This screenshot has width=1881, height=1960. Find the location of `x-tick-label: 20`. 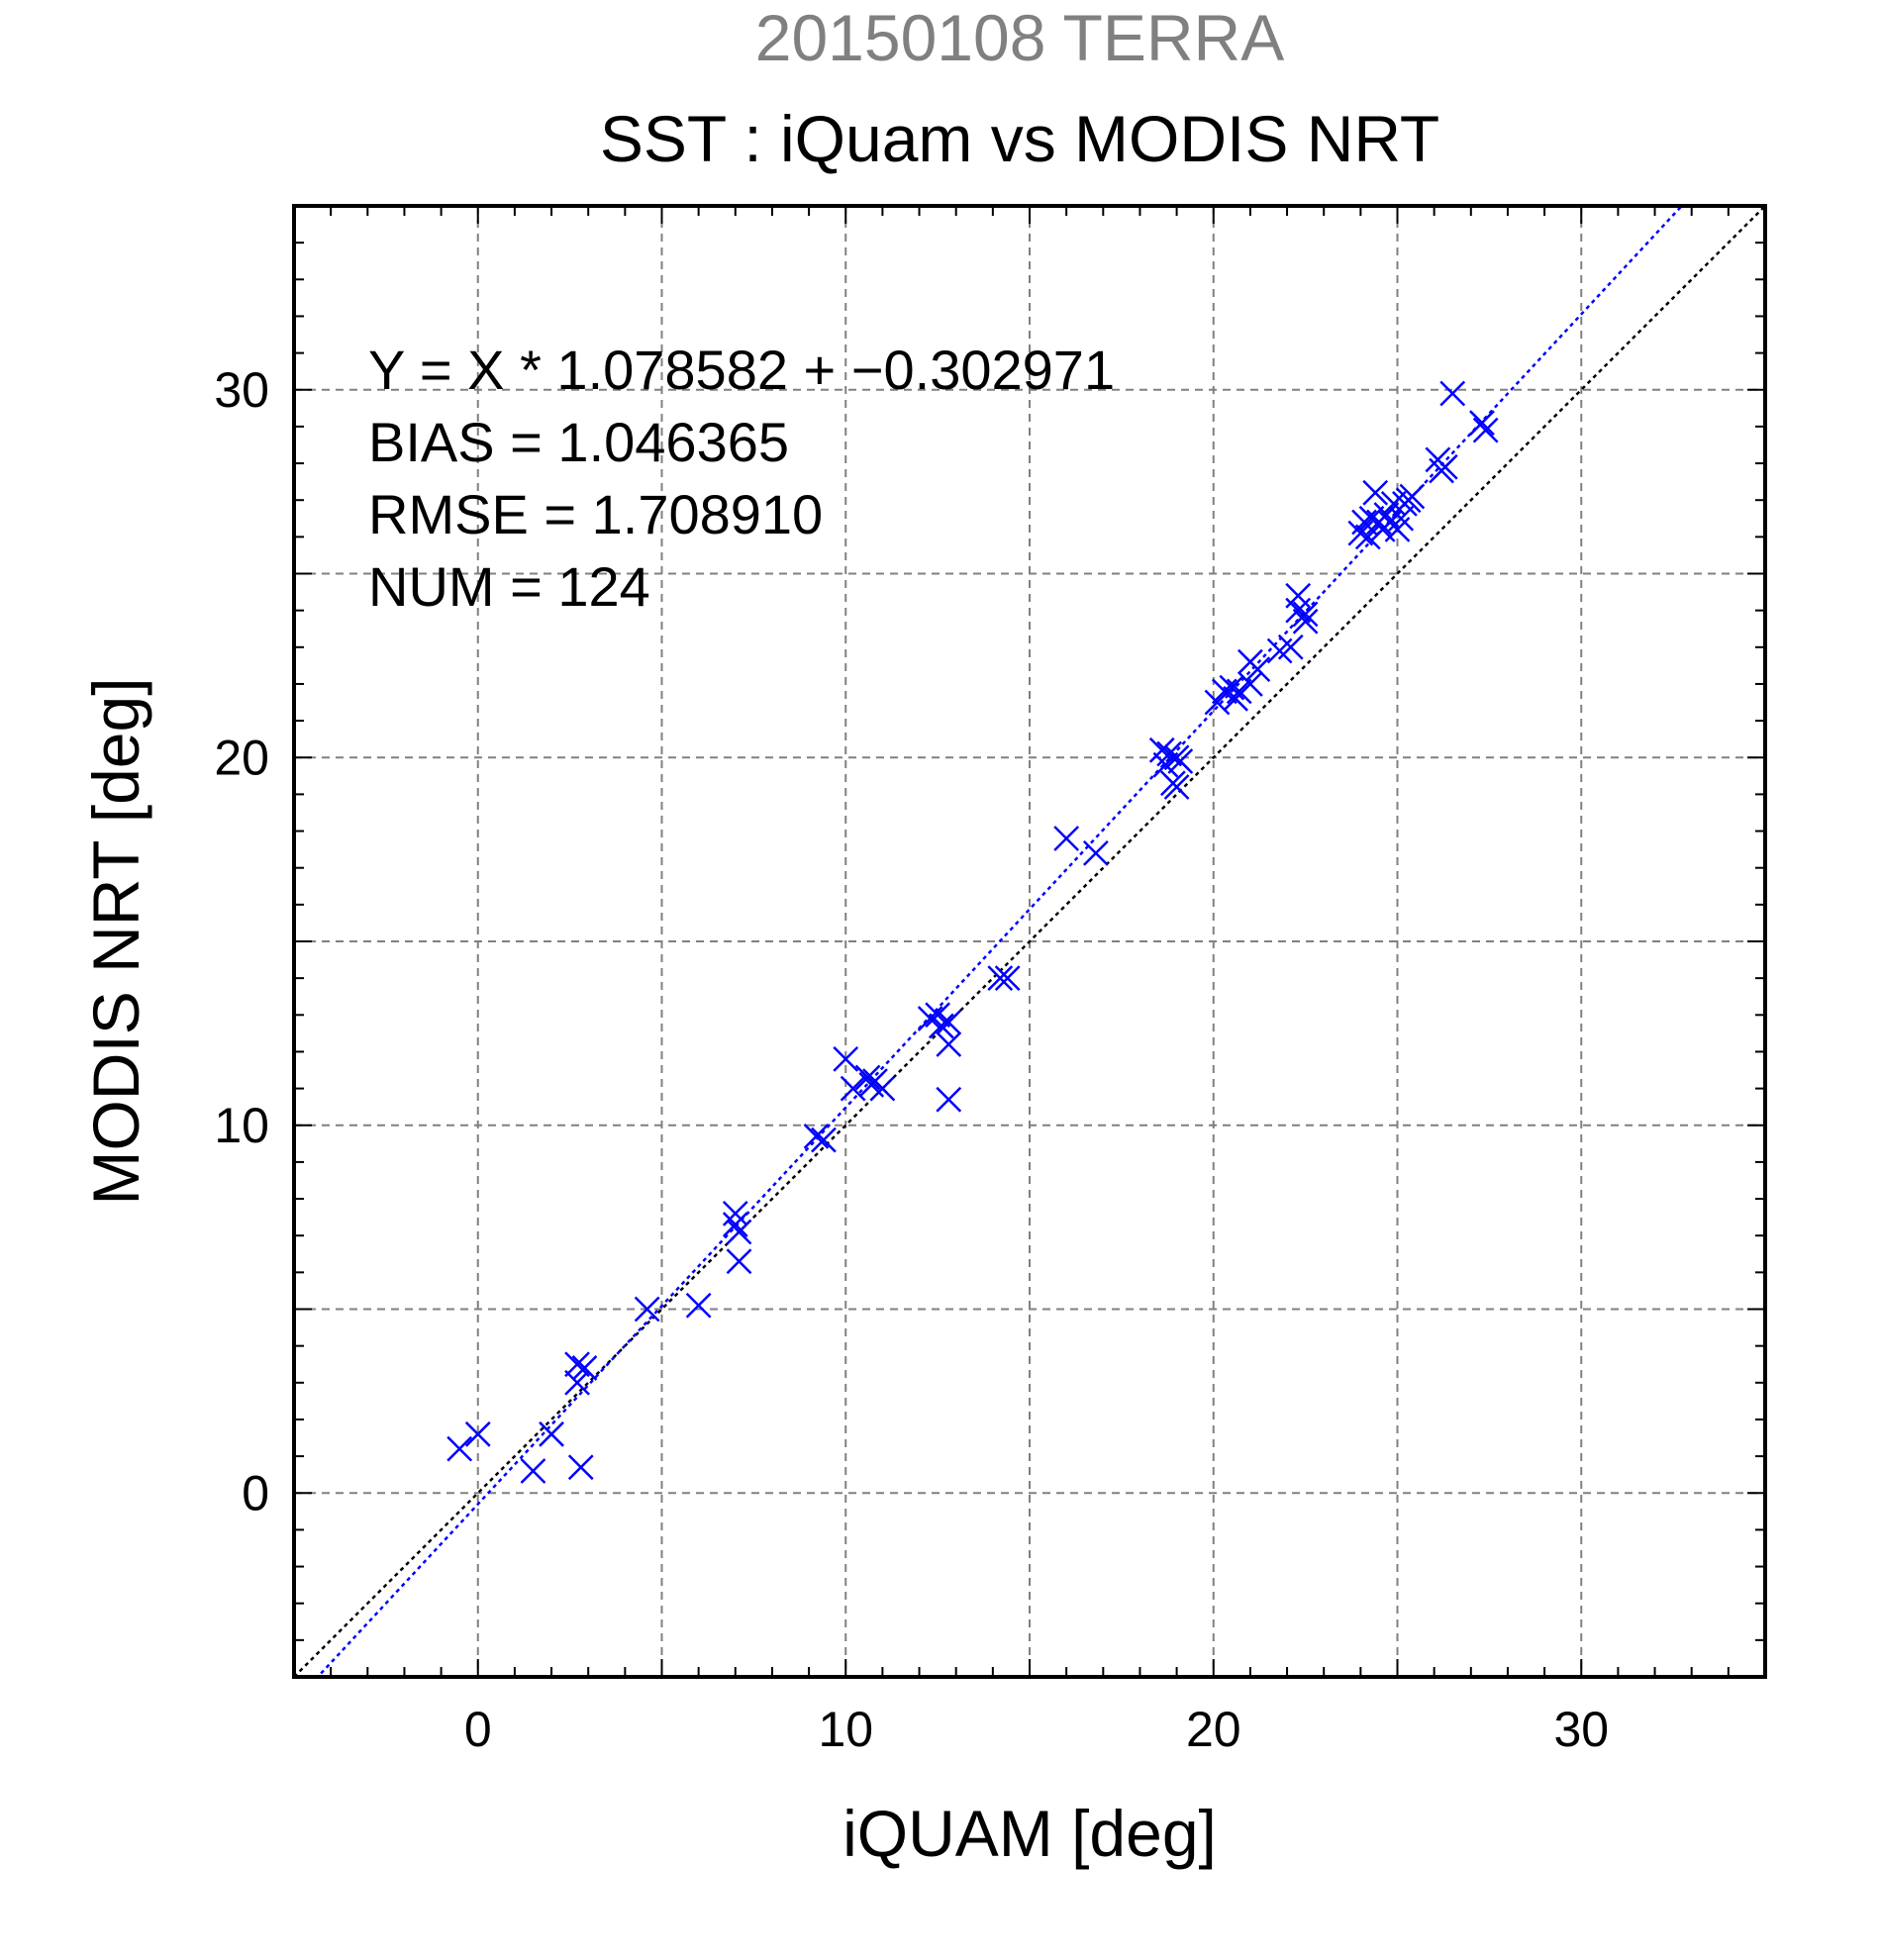

x-tick-label: 20 is located at coordinates (1213, 1729).